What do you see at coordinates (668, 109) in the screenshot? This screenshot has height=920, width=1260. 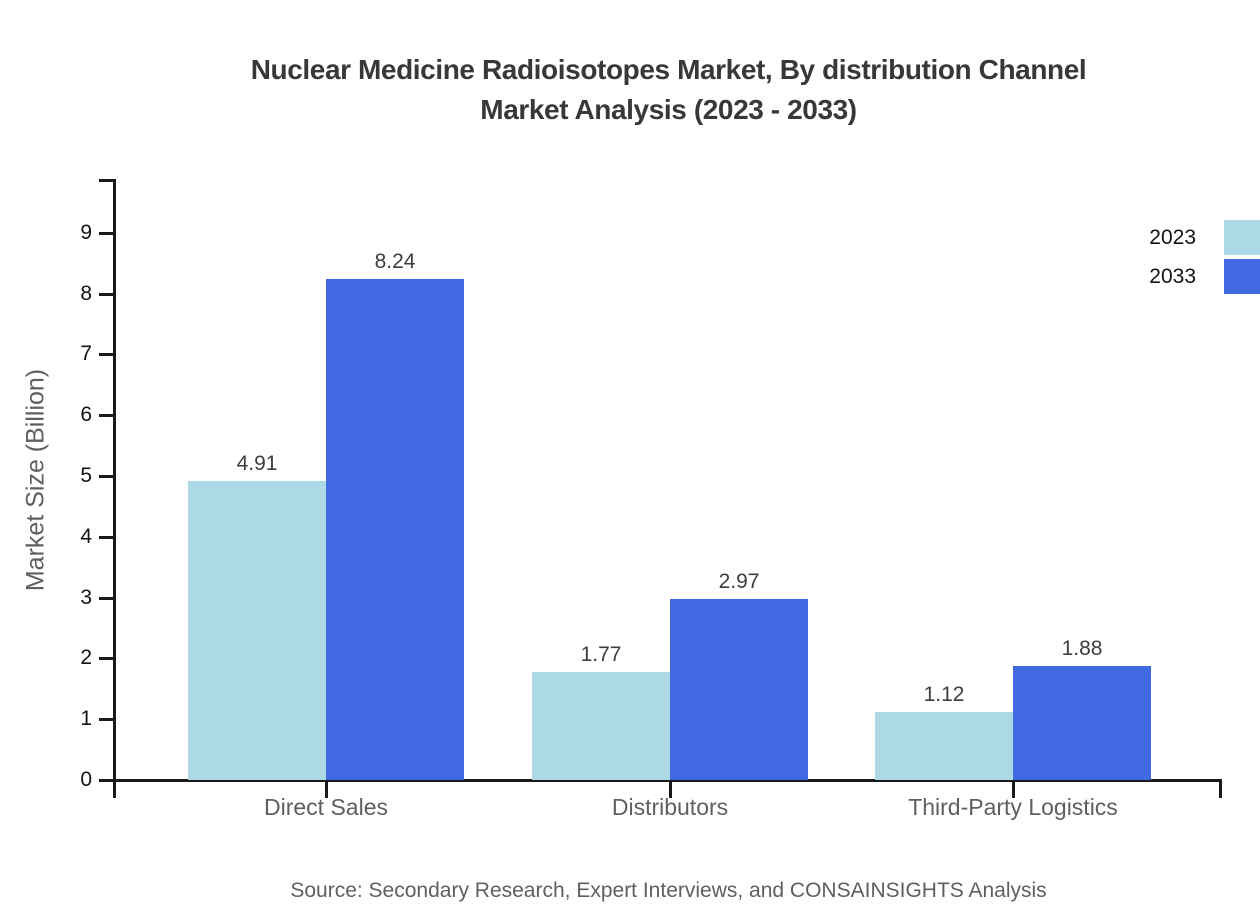 I see `chart-title-line2: Market Analysis (2023 - 2033)` at bounding box center [668, 109].